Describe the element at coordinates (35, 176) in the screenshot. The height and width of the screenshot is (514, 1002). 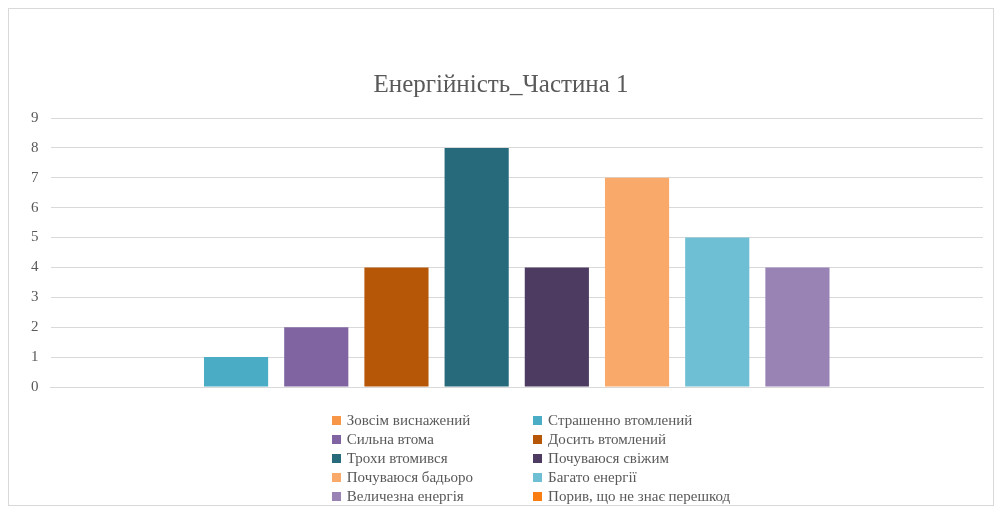
I see `y-tick-label: 7` at that location.